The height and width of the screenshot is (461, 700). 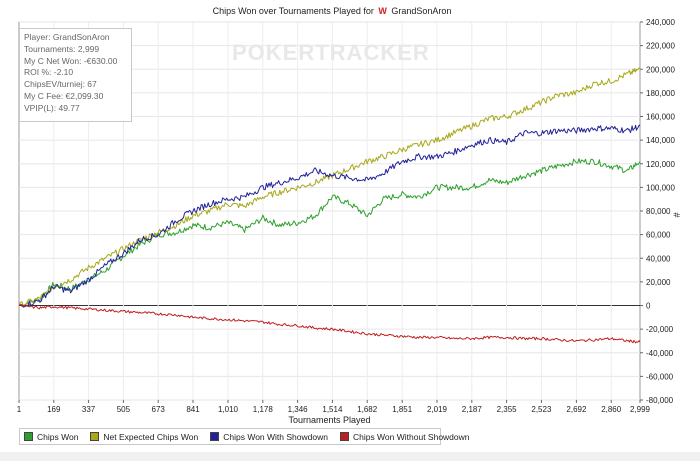 I want to click on y-tick-label: 0, so click(x=648, y=306).